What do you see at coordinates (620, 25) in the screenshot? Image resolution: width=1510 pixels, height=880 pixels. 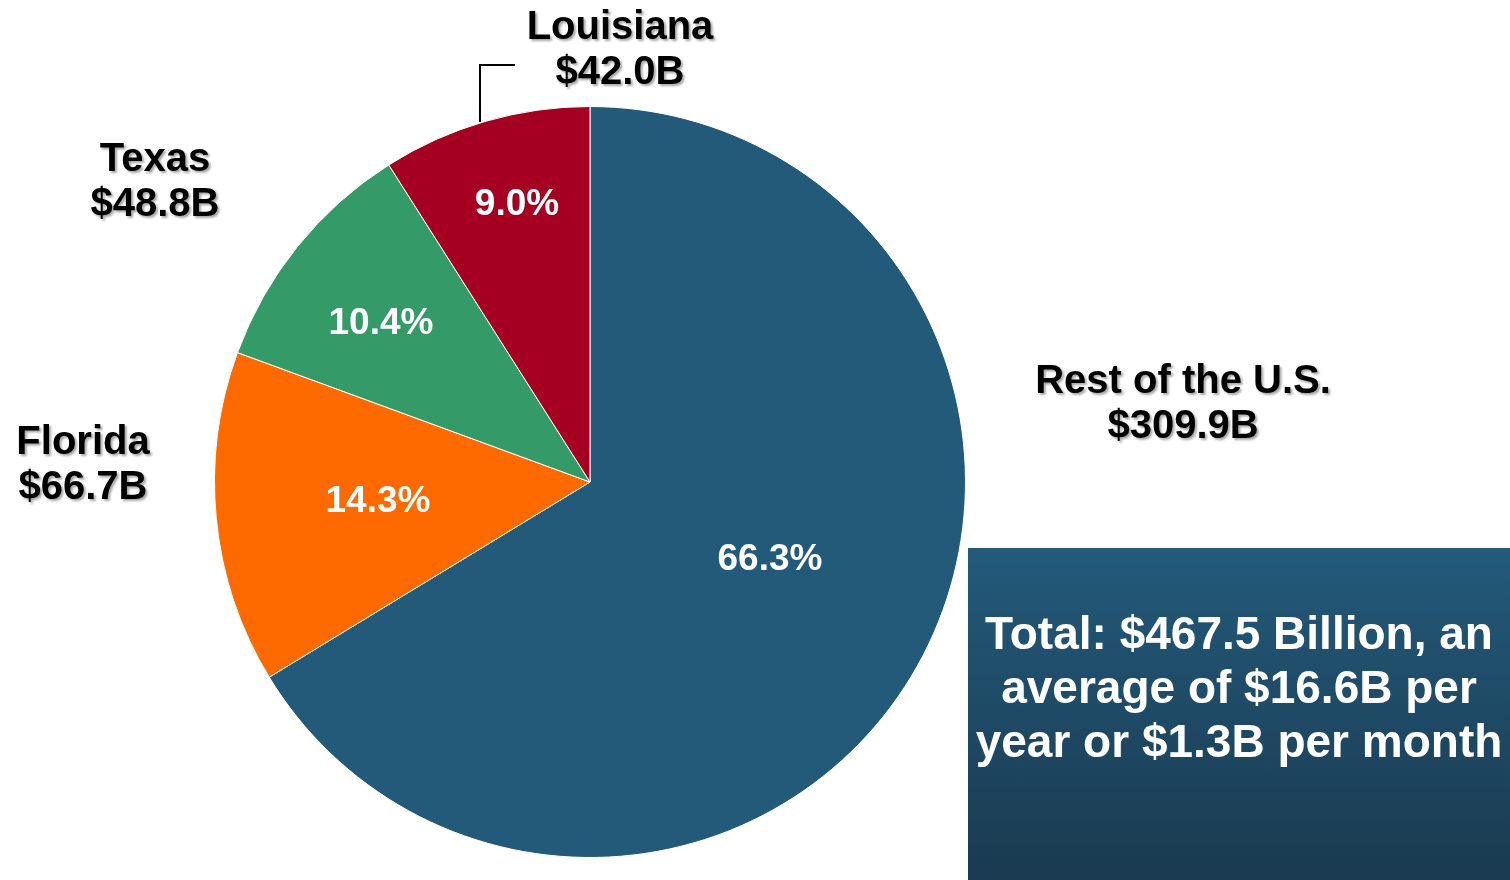 I see `slice-label: Louisiana` at bounding box center [620, 25].